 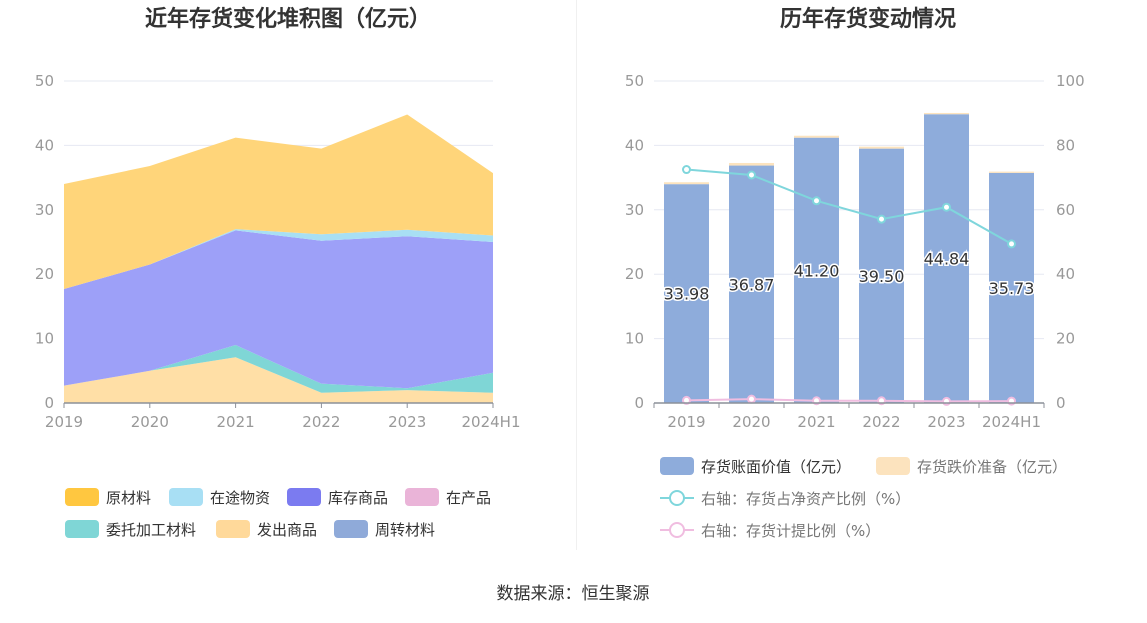 I want to click on left-legend-item: 委托加工材料, so click(x=130, y=529).